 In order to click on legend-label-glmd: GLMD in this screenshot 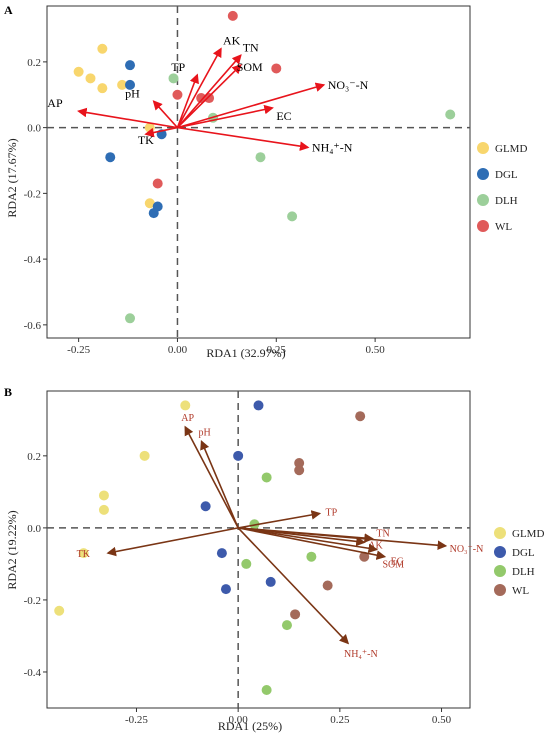, I will do `click(528, 534)`.